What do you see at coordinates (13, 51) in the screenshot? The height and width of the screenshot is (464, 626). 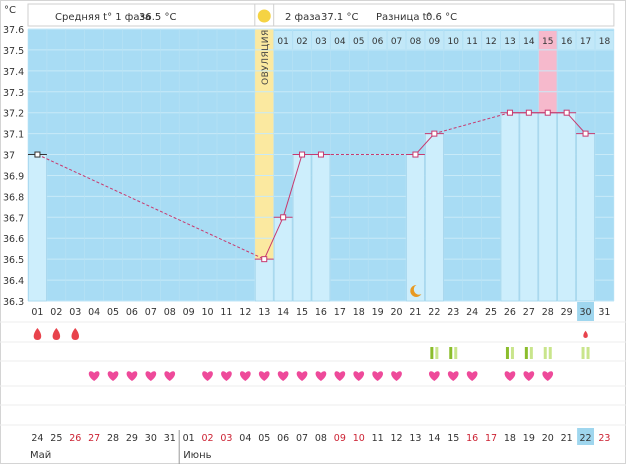 I see `y-tick-label: 37.5` at bounding box center [13, 51].